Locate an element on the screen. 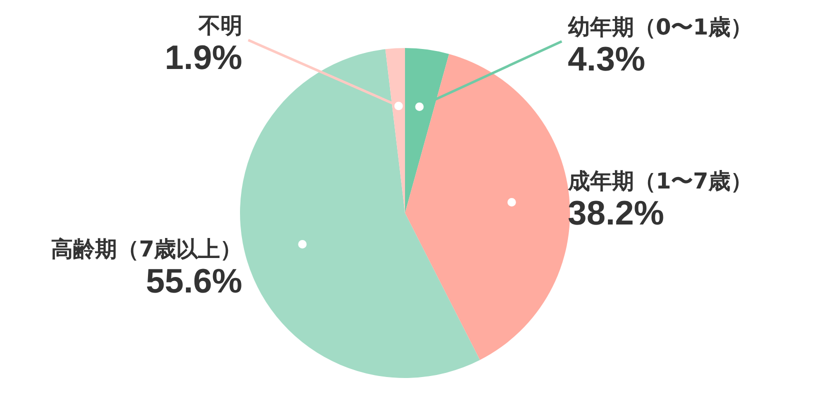  slice-label: 高齢期（7歳以上） is located at coordinates (146, 249).